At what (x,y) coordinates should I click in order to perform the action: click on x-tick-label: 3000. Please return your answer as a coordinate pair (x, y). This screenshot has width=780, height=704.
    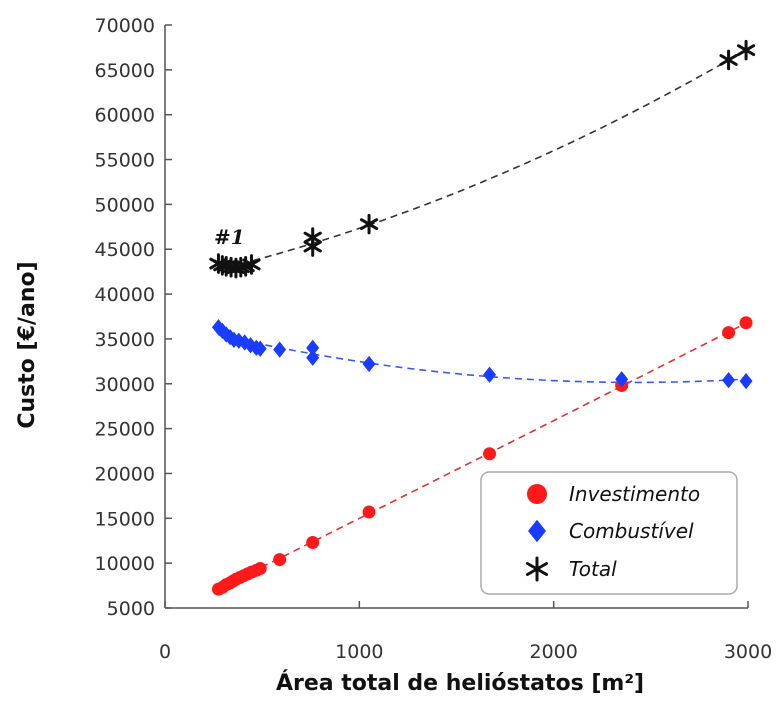
    Looking at the image, I should click on (748, 652).